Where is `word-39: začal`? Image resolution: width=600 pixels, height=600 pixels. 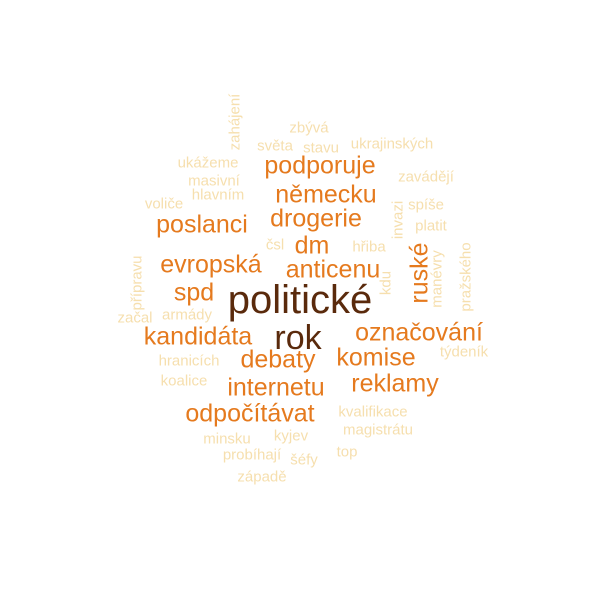 word-39: začal is located at coordinates (135, 318).